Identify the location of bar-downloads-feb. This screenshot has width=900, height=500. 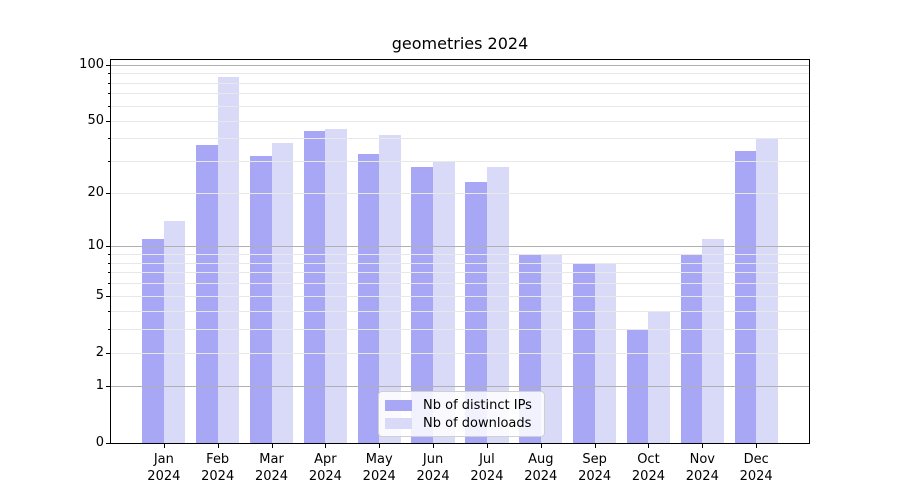
(228, 259).